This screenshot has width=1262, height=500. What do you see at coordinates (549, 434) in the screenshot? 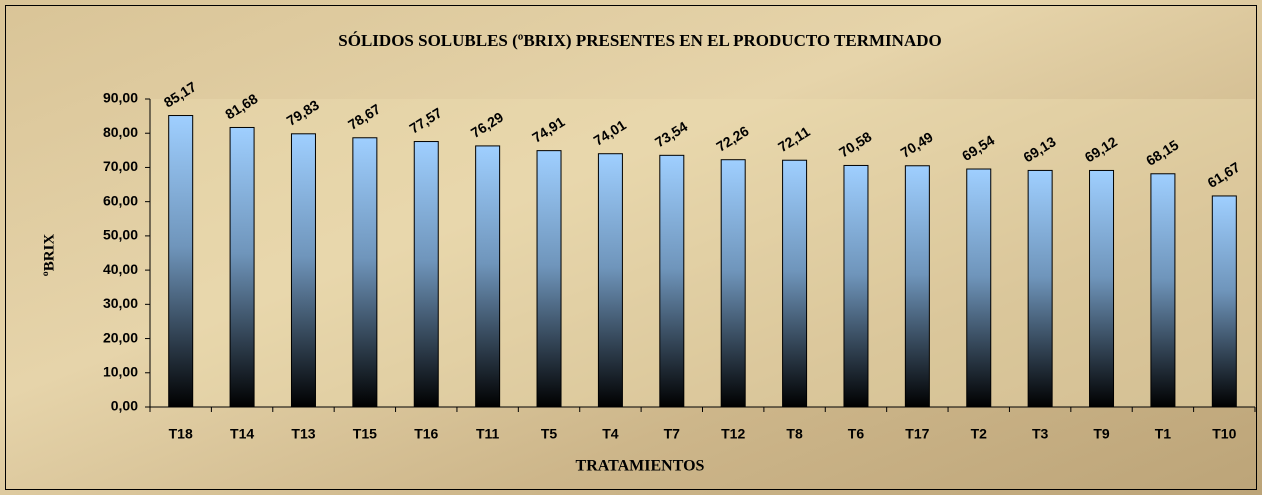
I see `x-tick-label: T5` at bounding box center [549, 434].